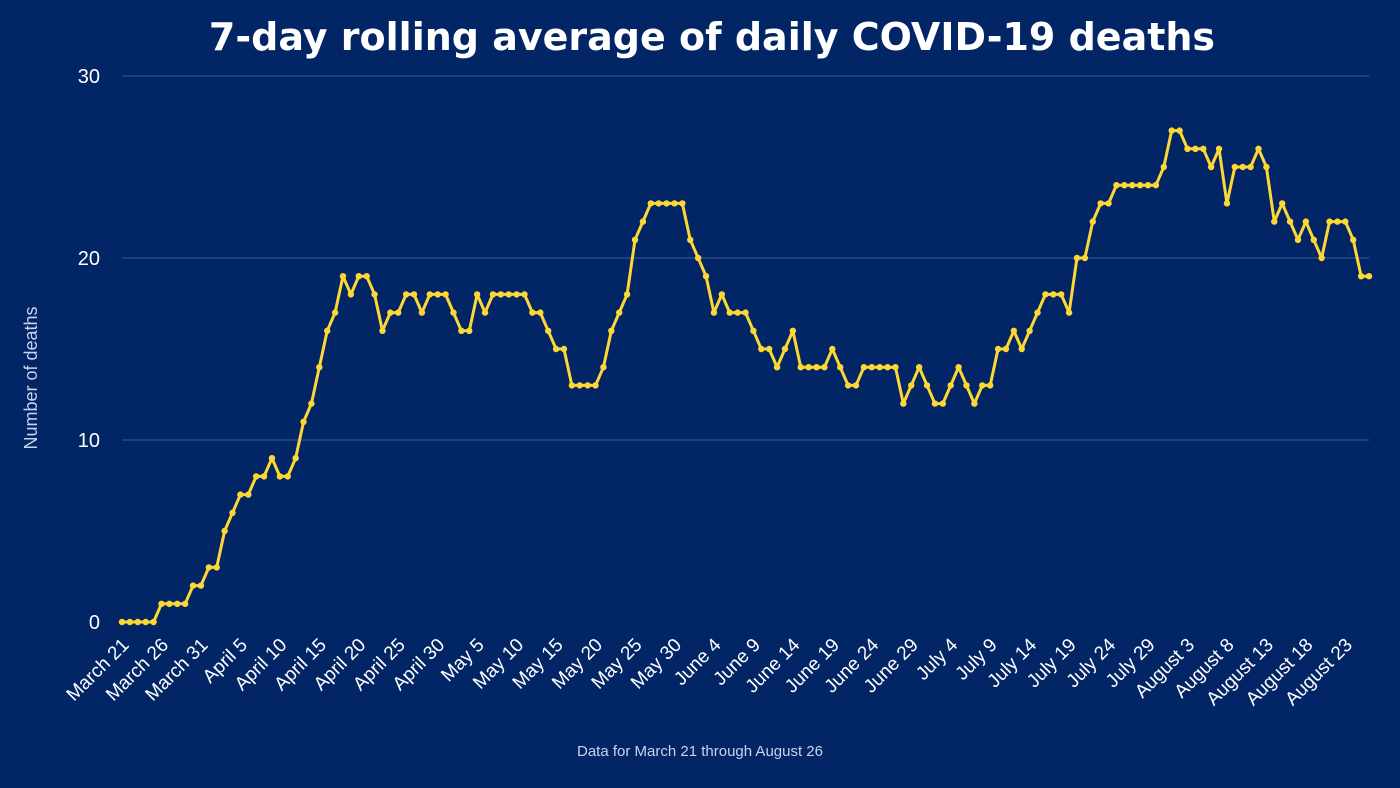  I want to click on y-tick-label: 0, so click(94, 623).